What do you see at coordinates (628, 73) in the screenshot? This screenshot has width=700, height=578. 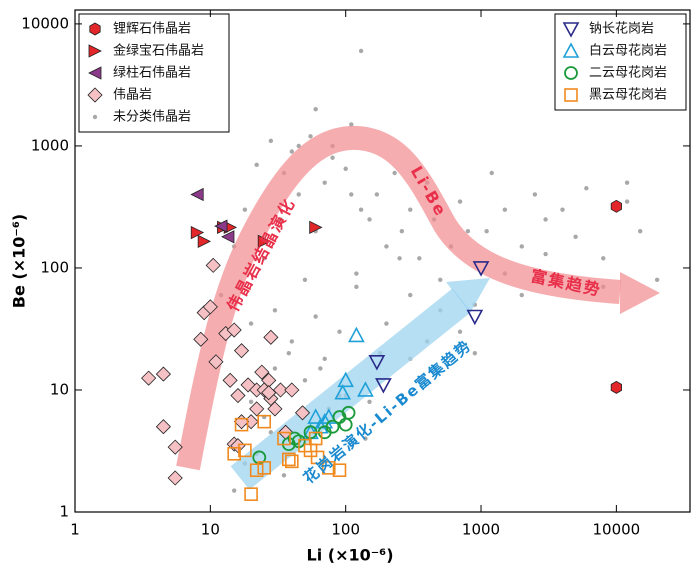 I see `legend-label: 二云母花岗岩` at bounding box center [628, 73].